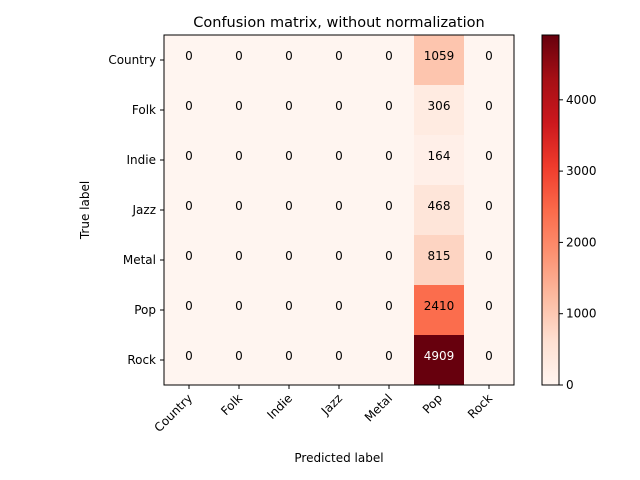 Image resolution: width=640 pixels, height=480 pixels. Describe the element at coordinates (432, 403) in the screenshot. I see `x-tick-label: Pop` at that location.